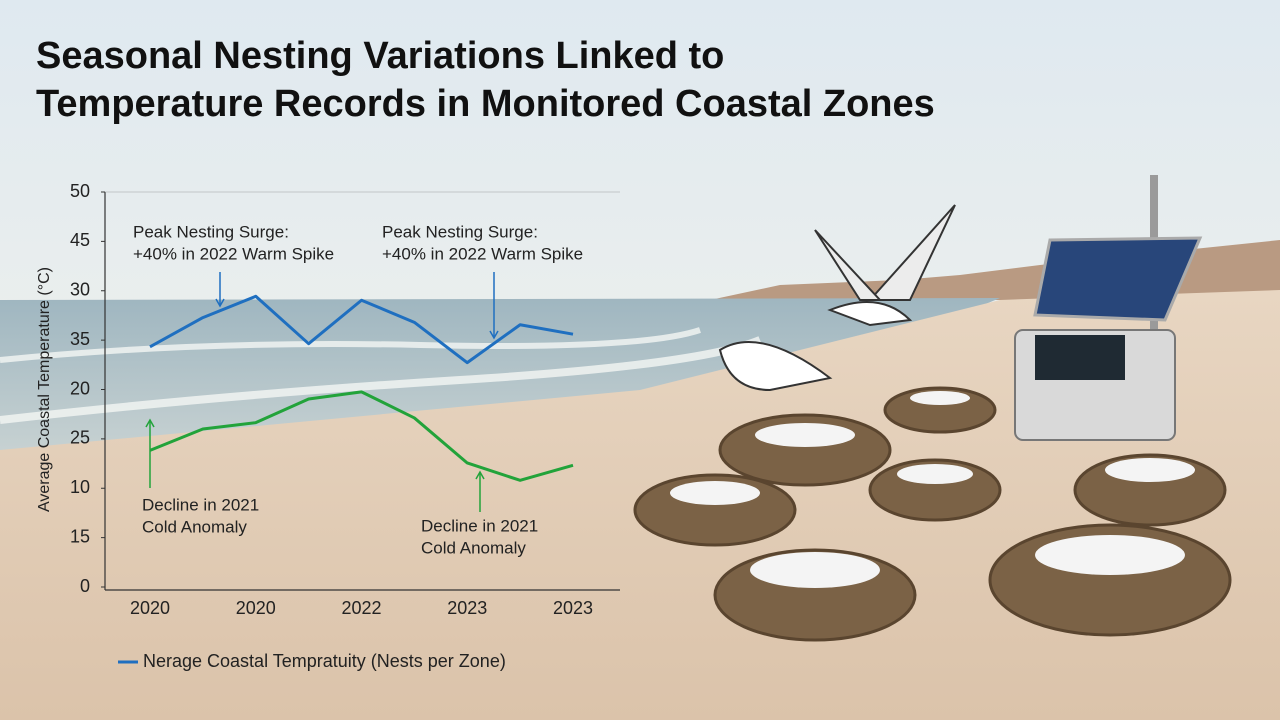 The image size is (1280, 720). I want to click on y-tick-label: 15, so click(80, 536).